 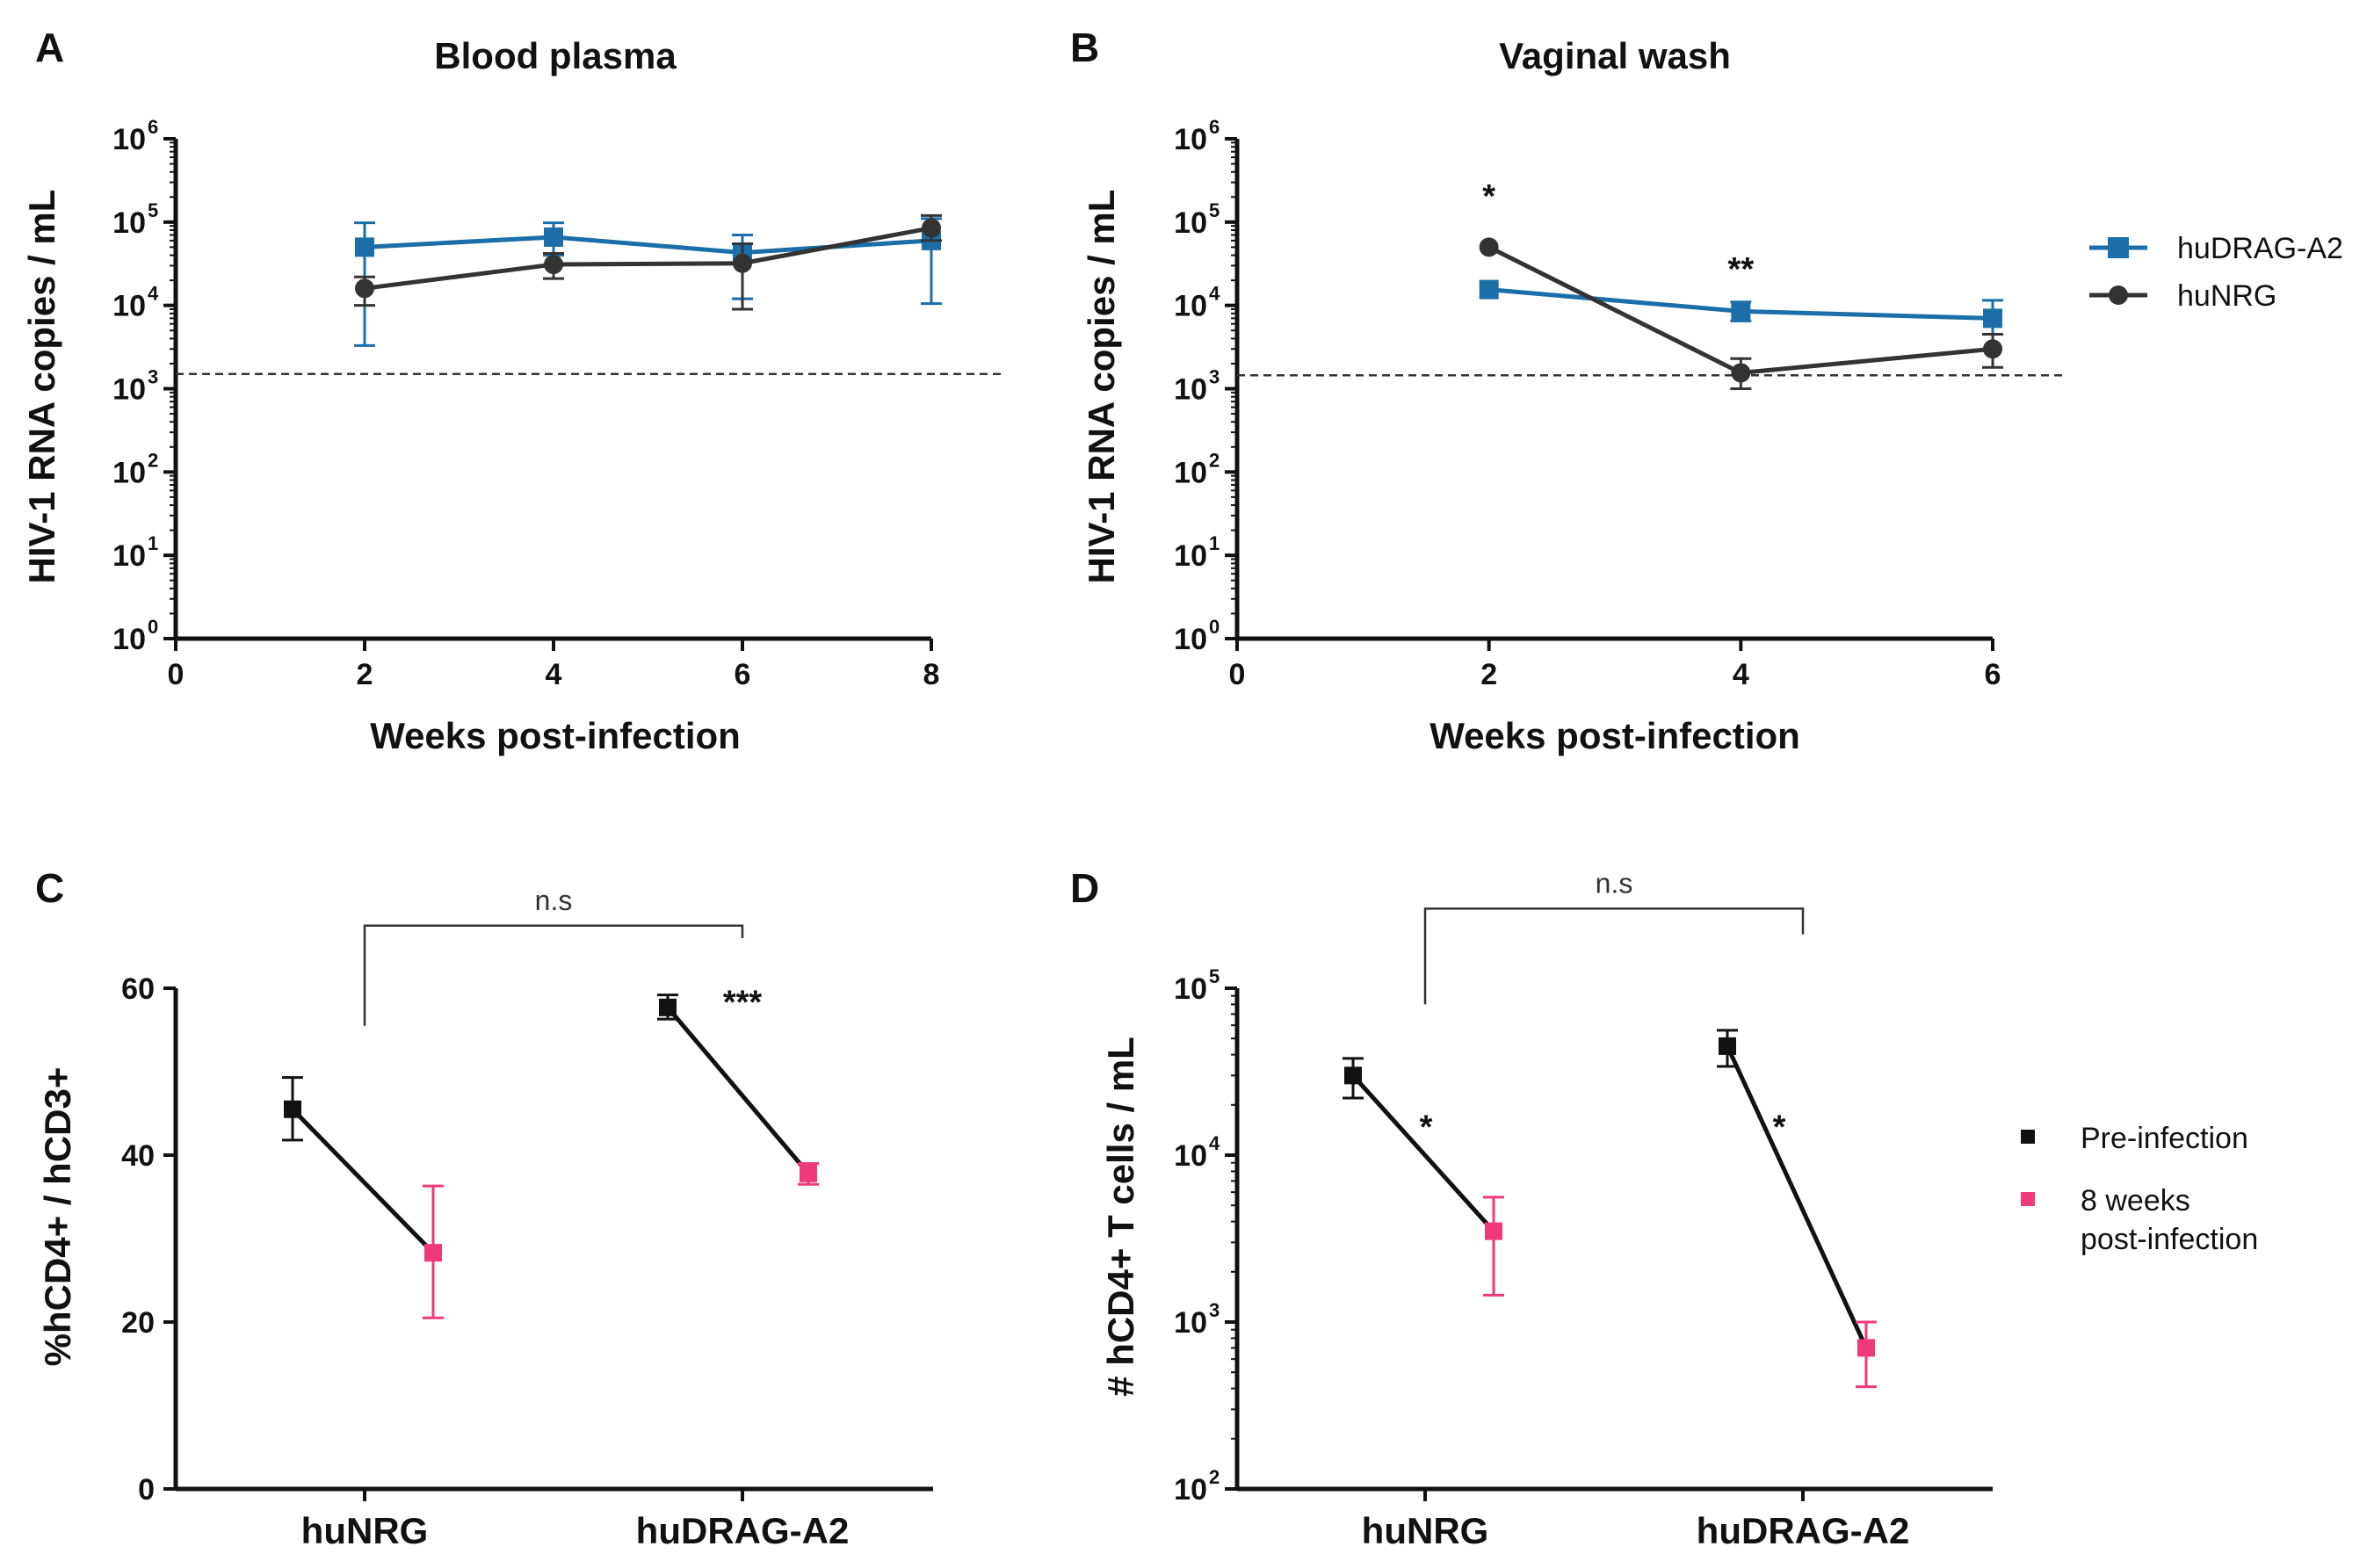 I want to click on y-tick-label: 40, so click(x=138, y=1156).